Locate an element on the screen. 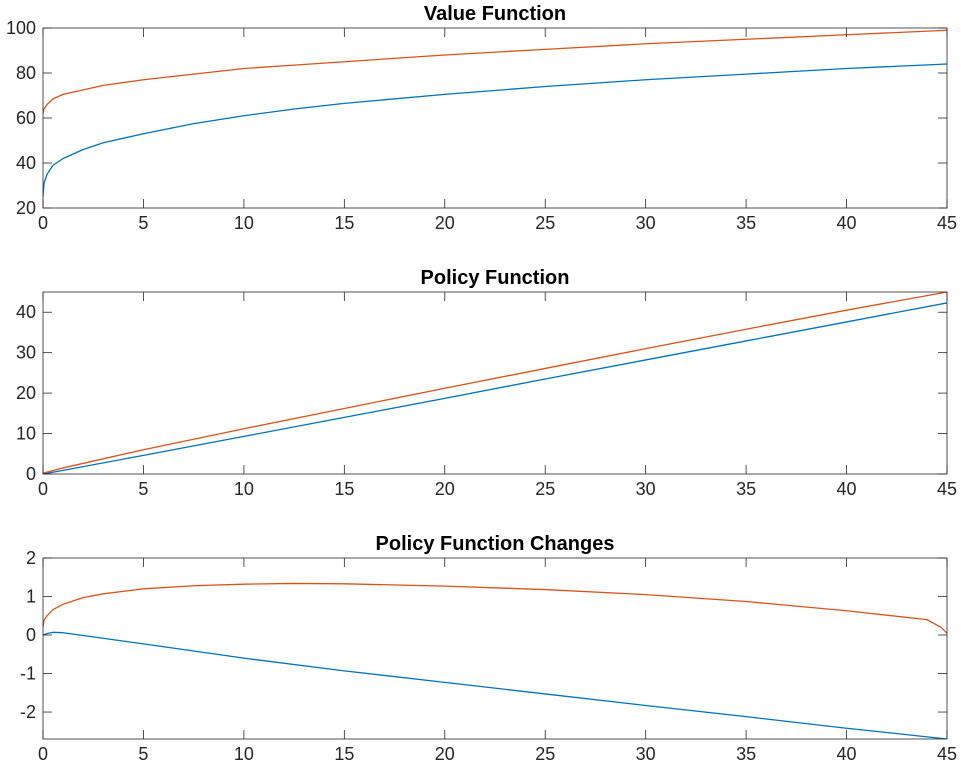 The image size is (961, 771). y-tick-label: 30 is located at coordinates (26, 353).